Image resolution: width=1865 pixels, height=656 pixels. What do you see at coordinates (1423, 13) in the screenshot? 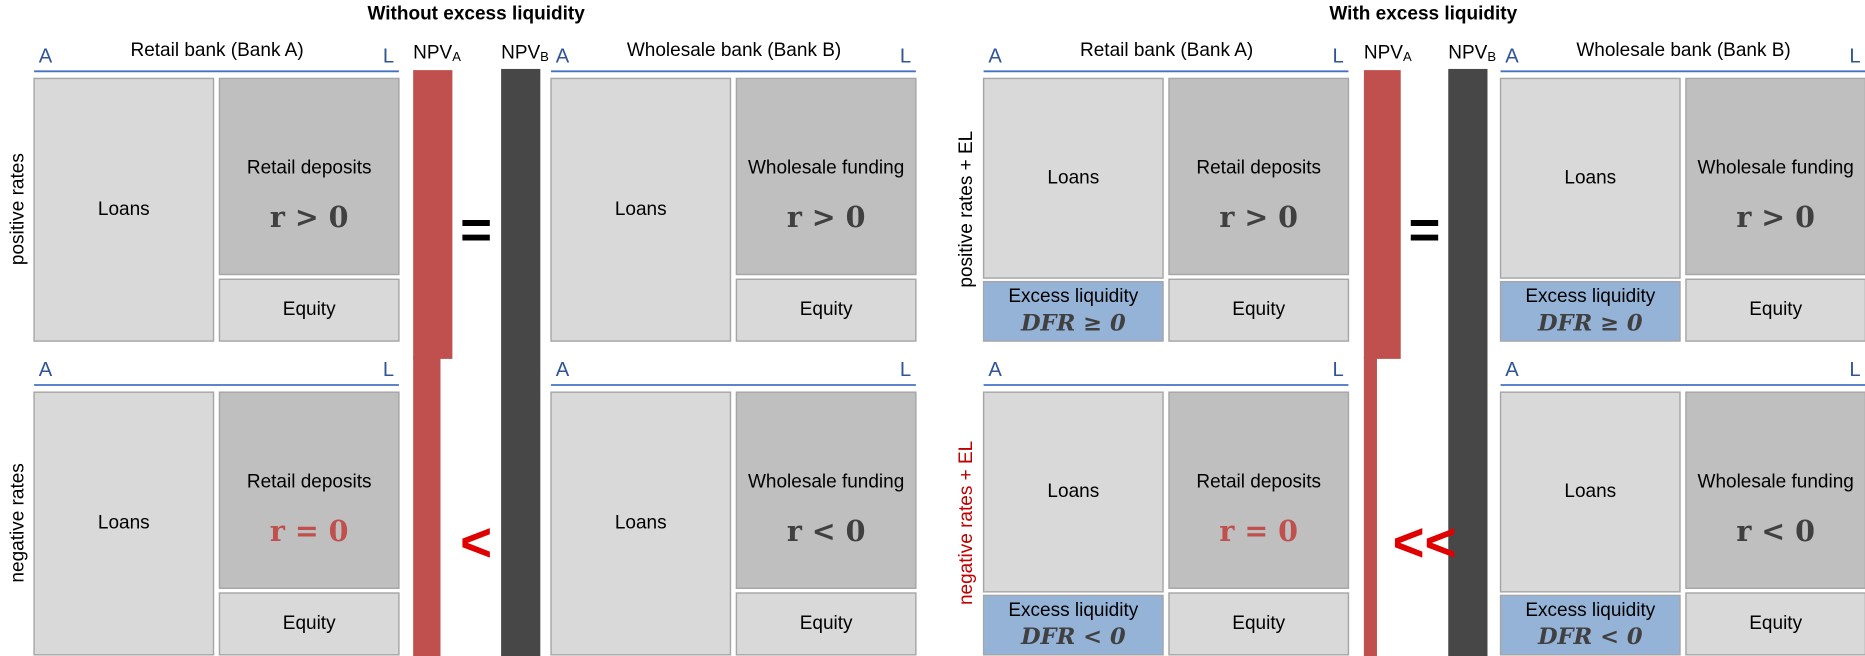
I see `section-title: With excess liquidity` at bounding box center [1423, 13].